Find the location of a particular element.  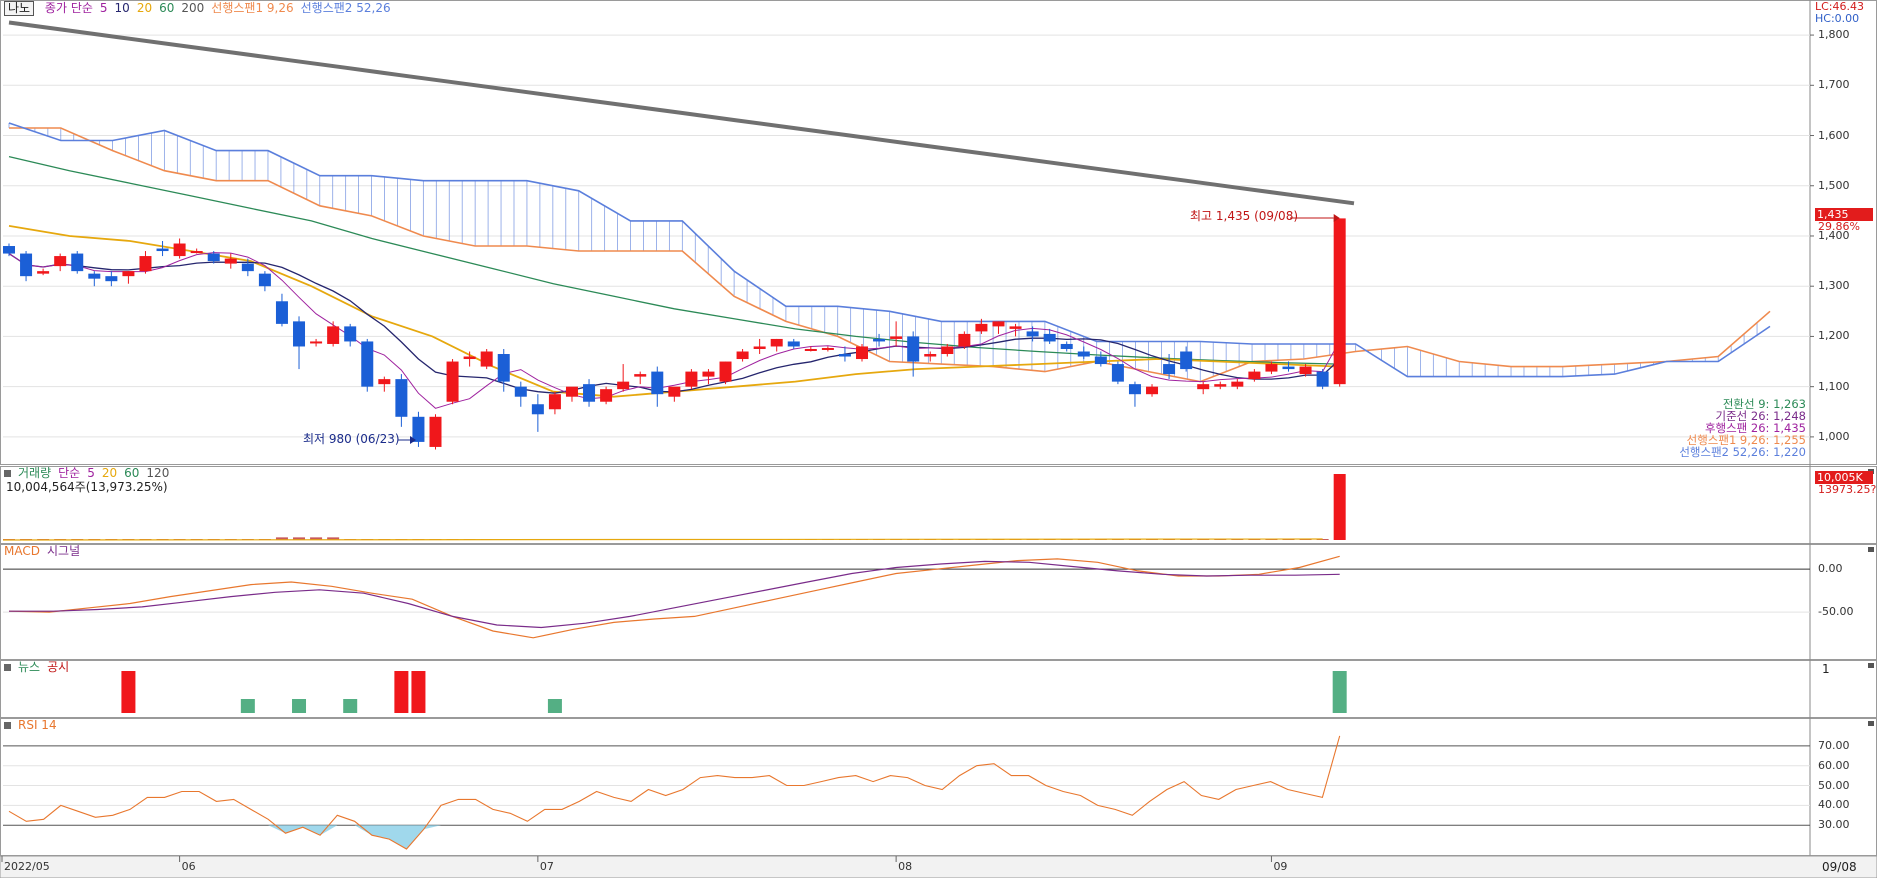

legend-item: RSI 14 is located at coordinates (37, 725).